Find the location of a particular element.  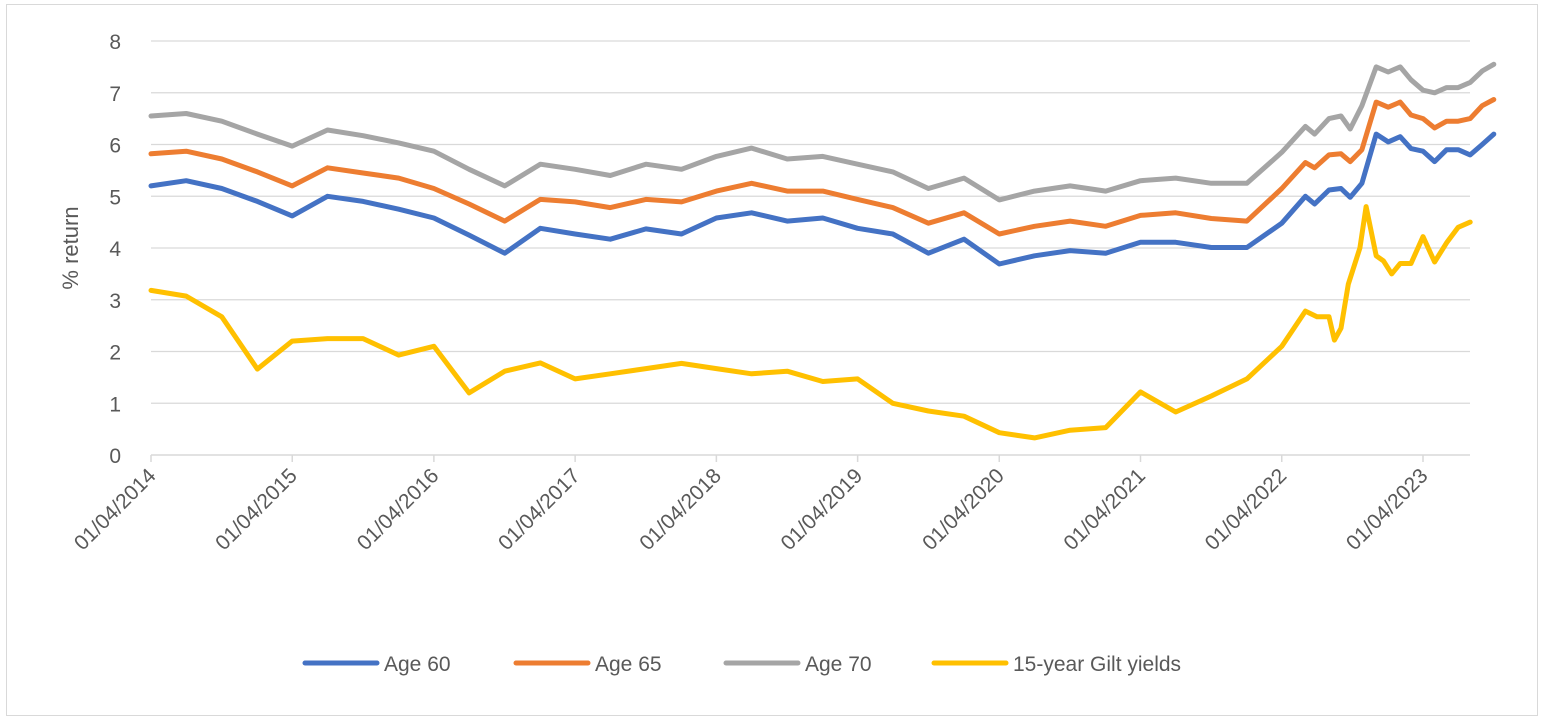

x-tick-label: 01/04/2021 is located at coordinates (1104, 509).